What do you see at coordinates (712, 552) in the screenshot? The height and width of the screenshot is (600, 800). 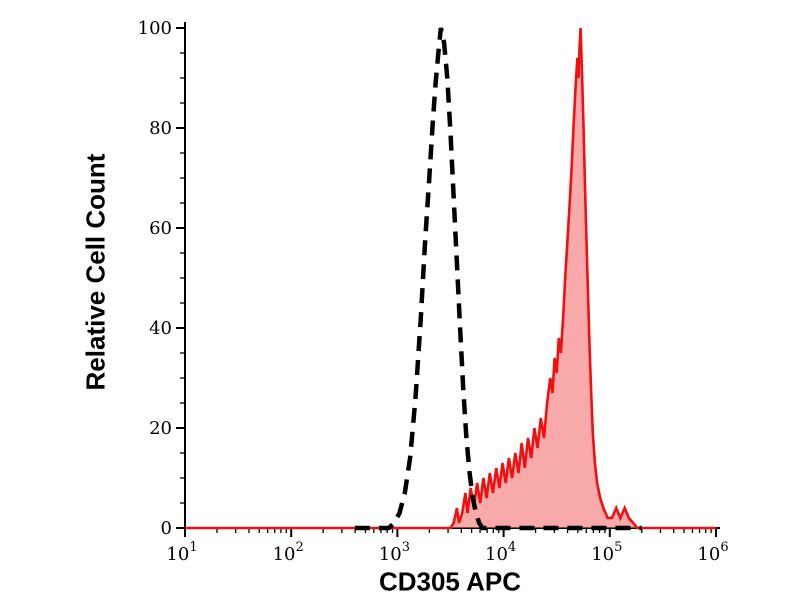 I see `svg-text: 10⁶` at bounding box center [712, 552].